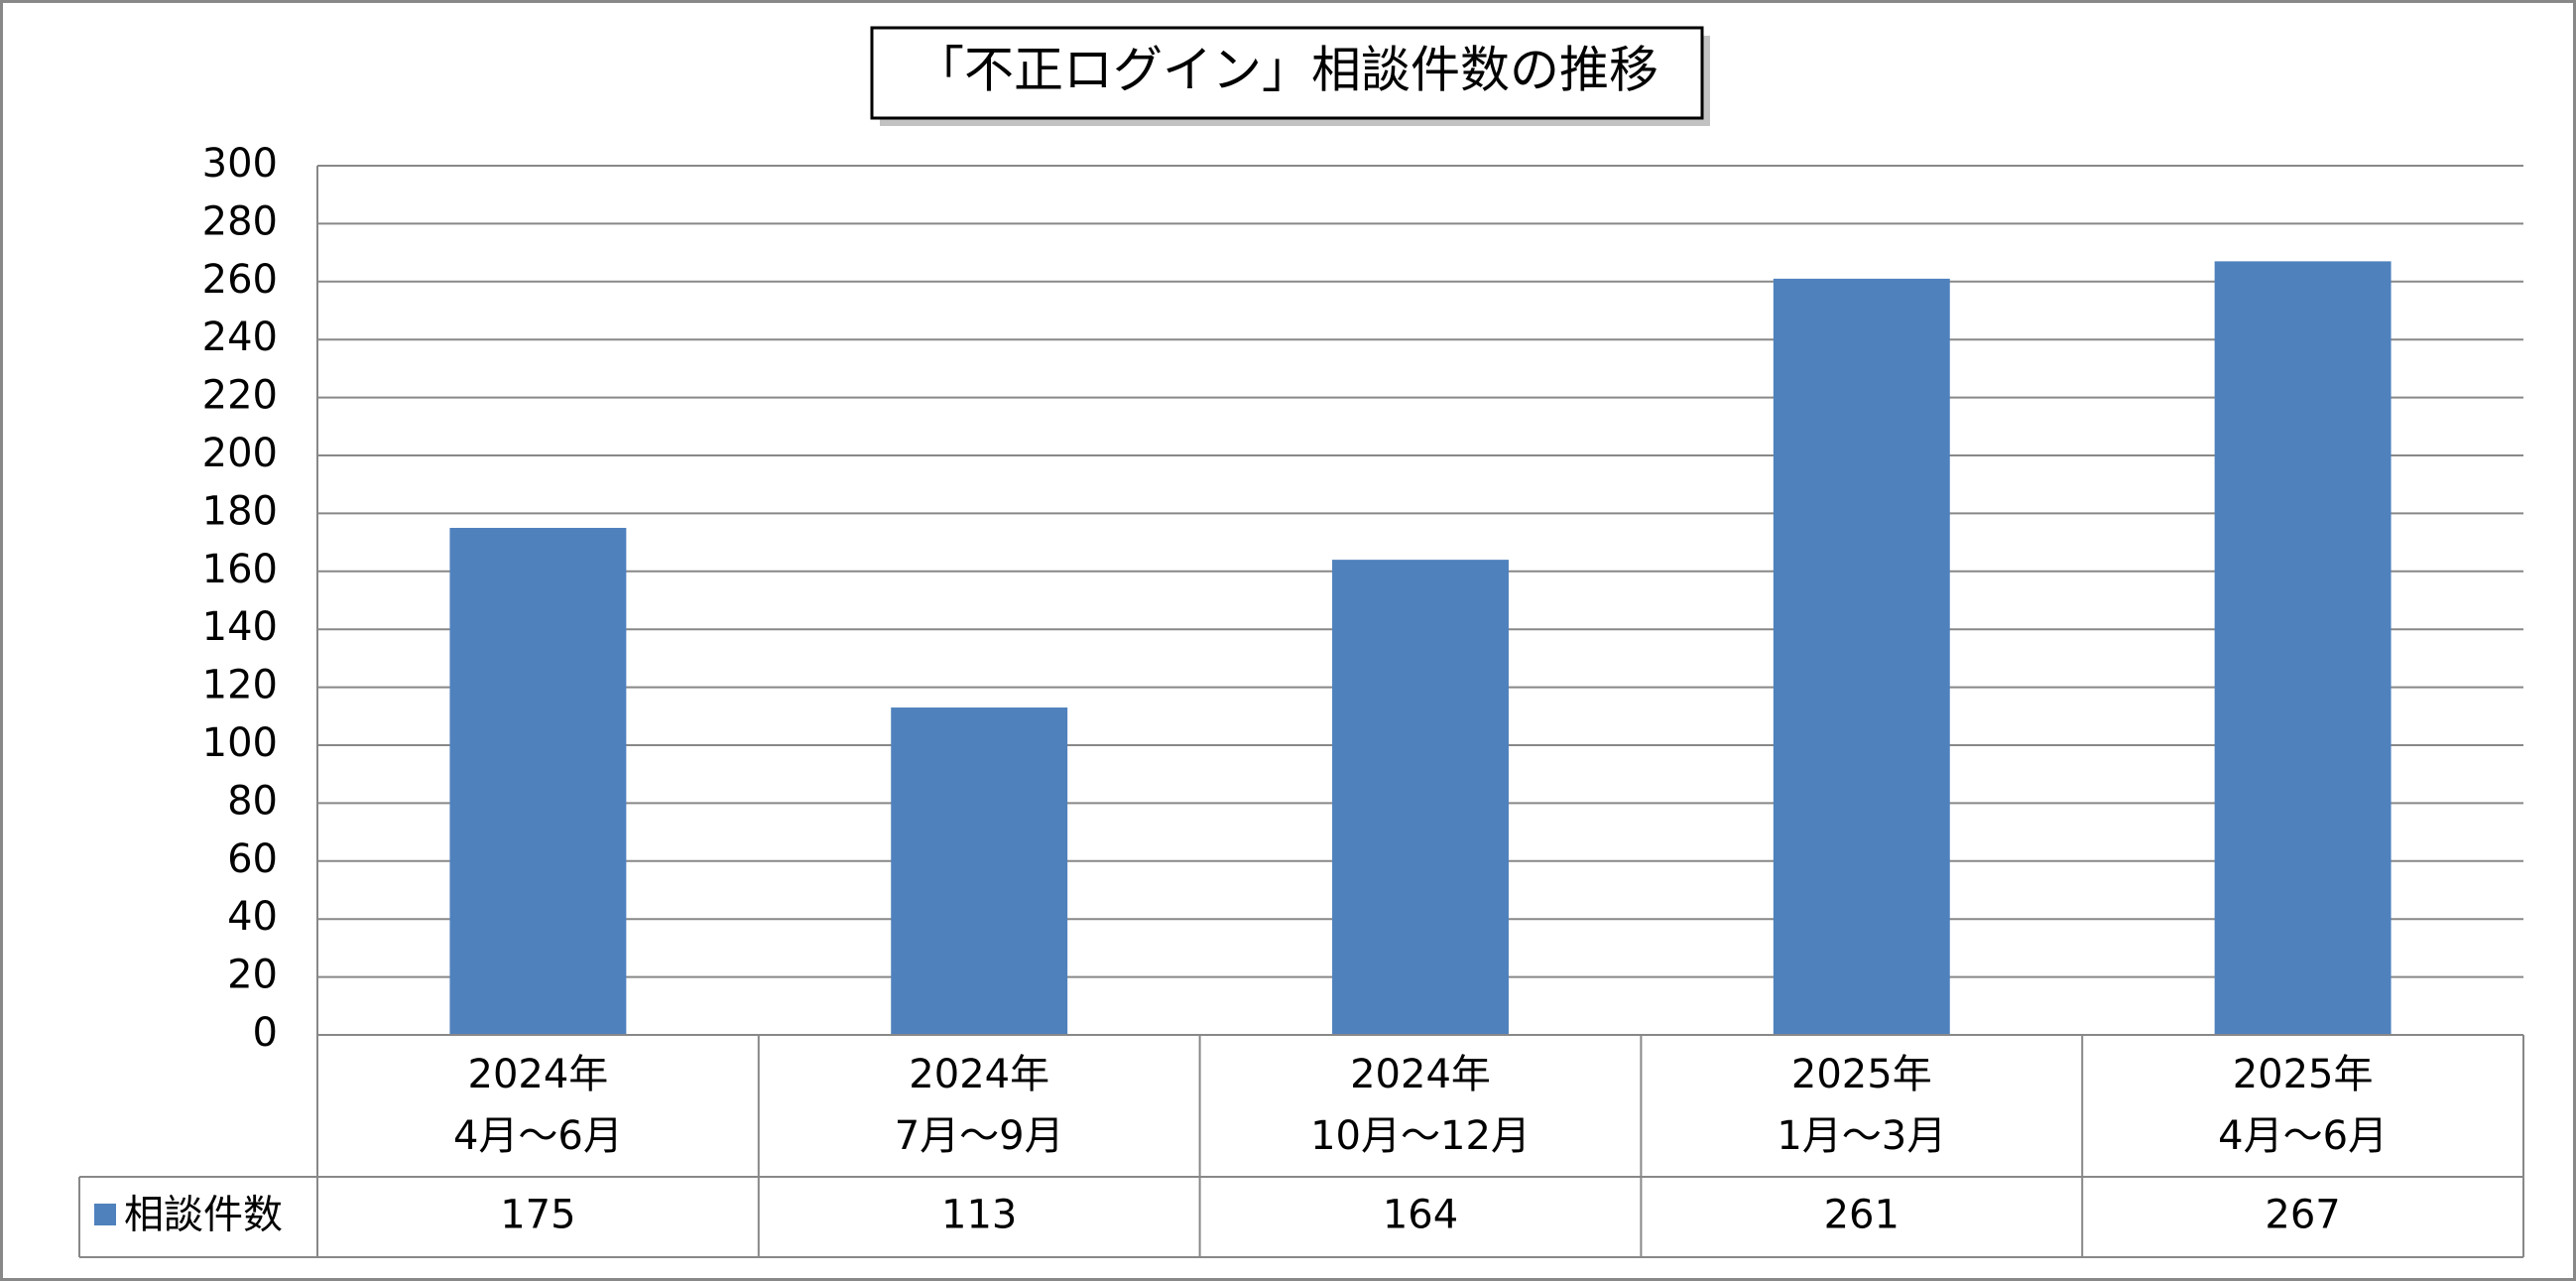  I want to click on y-tick-label: 120, so click(240, 685).